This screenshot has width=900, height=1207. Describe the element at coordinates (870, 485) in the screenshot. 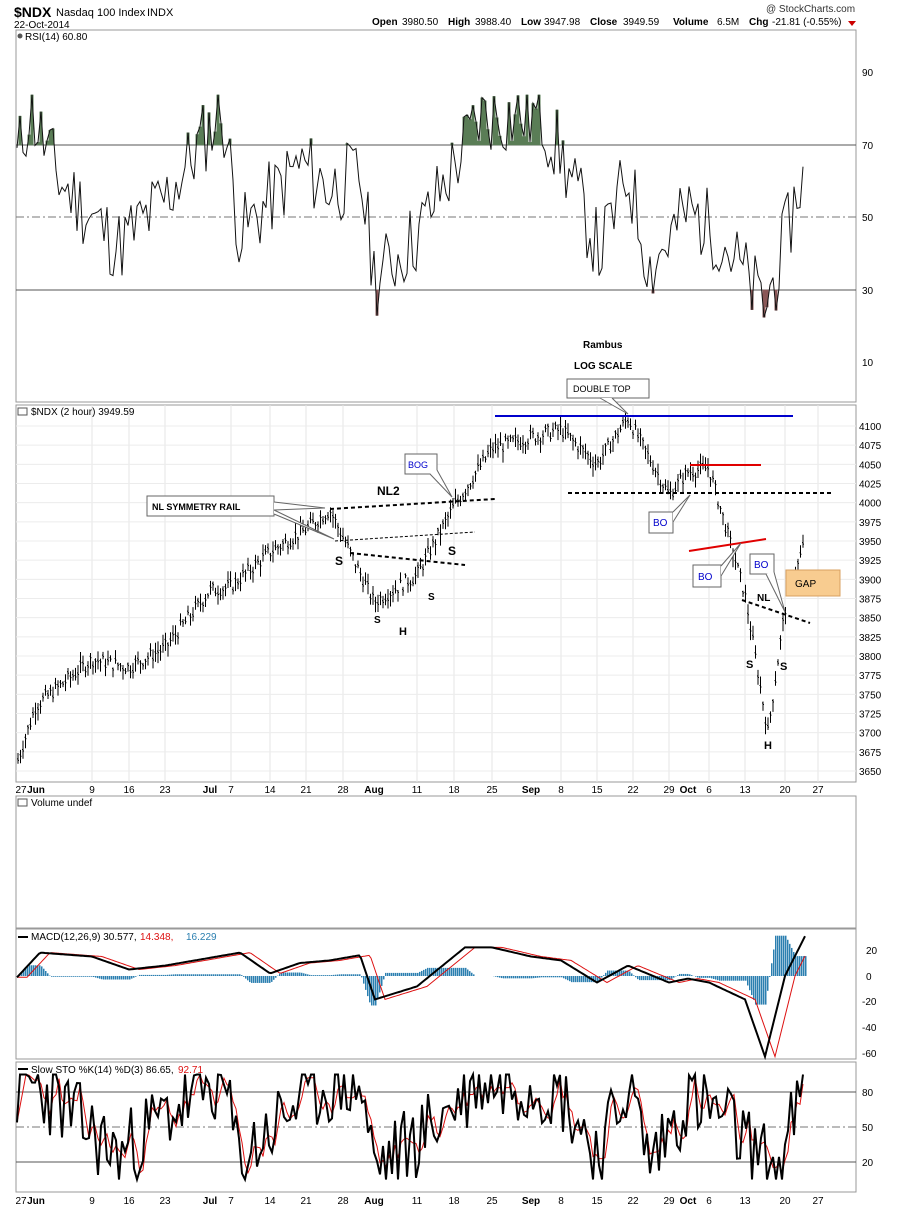

I see `price-tick-label: 4025` at that location.